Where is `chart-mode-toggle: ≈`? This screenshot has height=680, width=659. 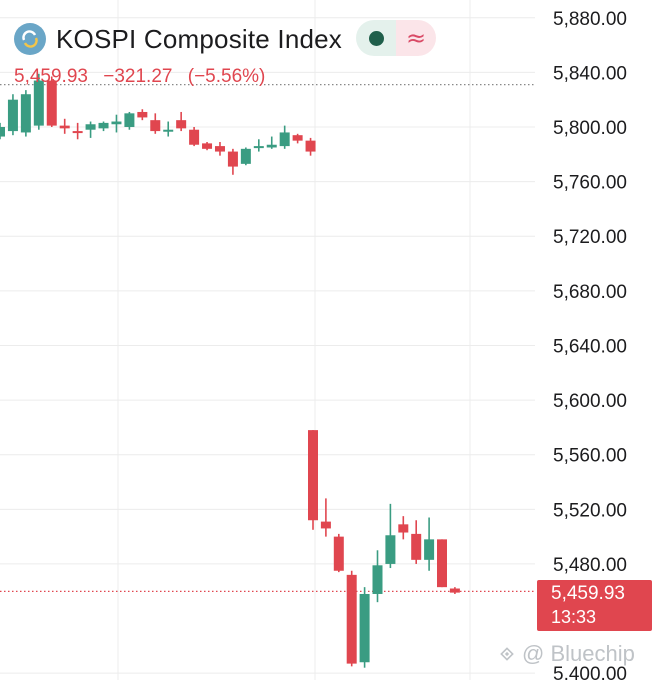
chart-mode-toggle: ≈ is located at coordinates (396, 38).